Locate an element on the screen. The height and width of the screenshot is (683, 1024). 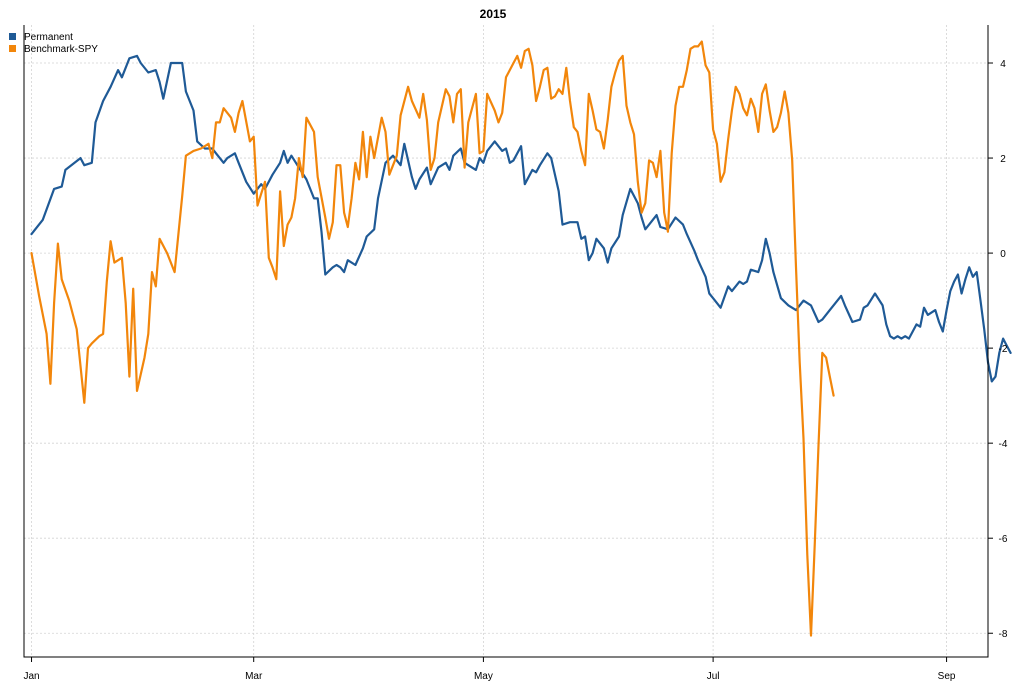
chart-title: 2015 is located at coordinates (493, 14).